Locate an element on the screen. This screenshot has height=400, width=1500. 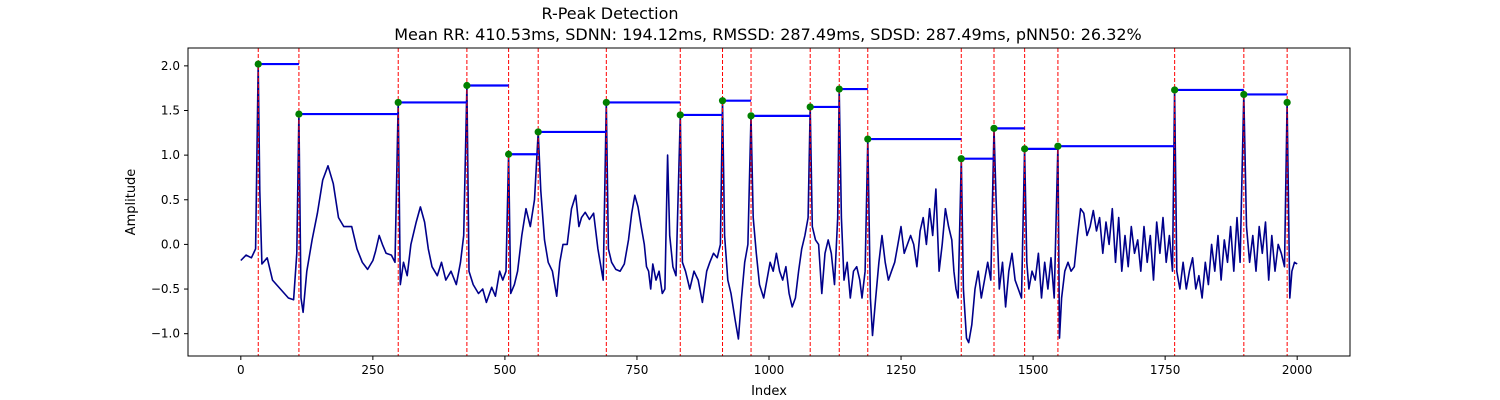
y-tick-label-3: 0.5 is located at coordinates (170, 200).